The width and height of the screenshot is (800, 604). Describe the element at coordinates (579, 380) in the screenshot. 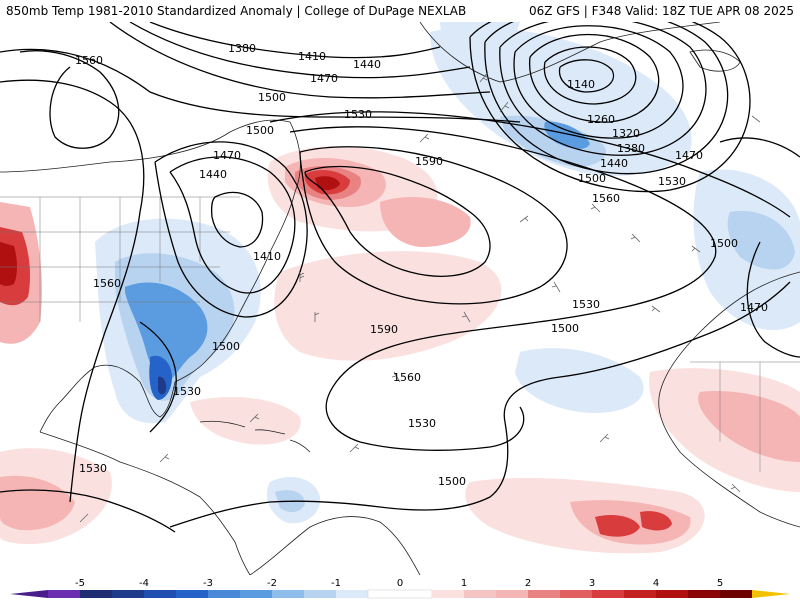

I see `cold-anomaly-mid-atlantic` at that location.